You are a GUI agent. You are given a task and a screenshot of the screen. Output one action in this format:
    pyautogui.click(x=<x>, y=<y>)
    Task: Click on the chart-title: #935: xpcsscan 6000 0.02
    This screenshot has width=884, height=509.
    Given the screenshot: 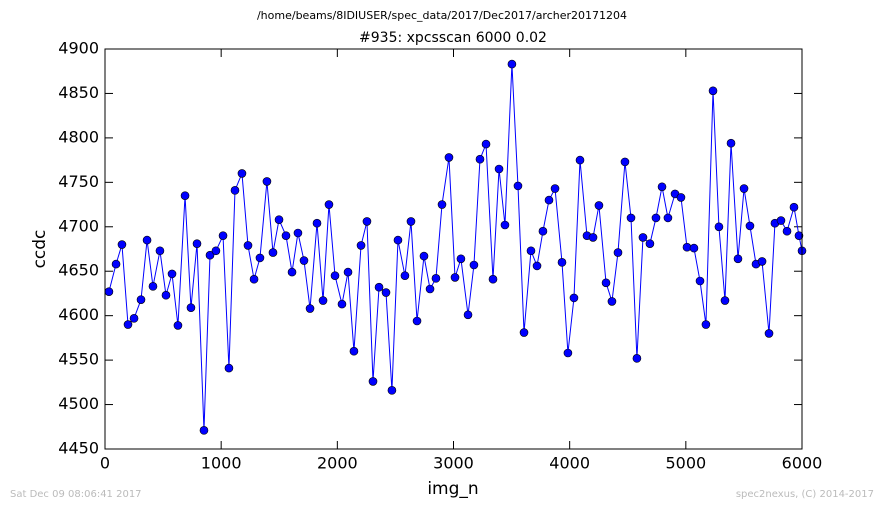 What is the action you would take?
    pyautogui.click(x=453, y=38)
    